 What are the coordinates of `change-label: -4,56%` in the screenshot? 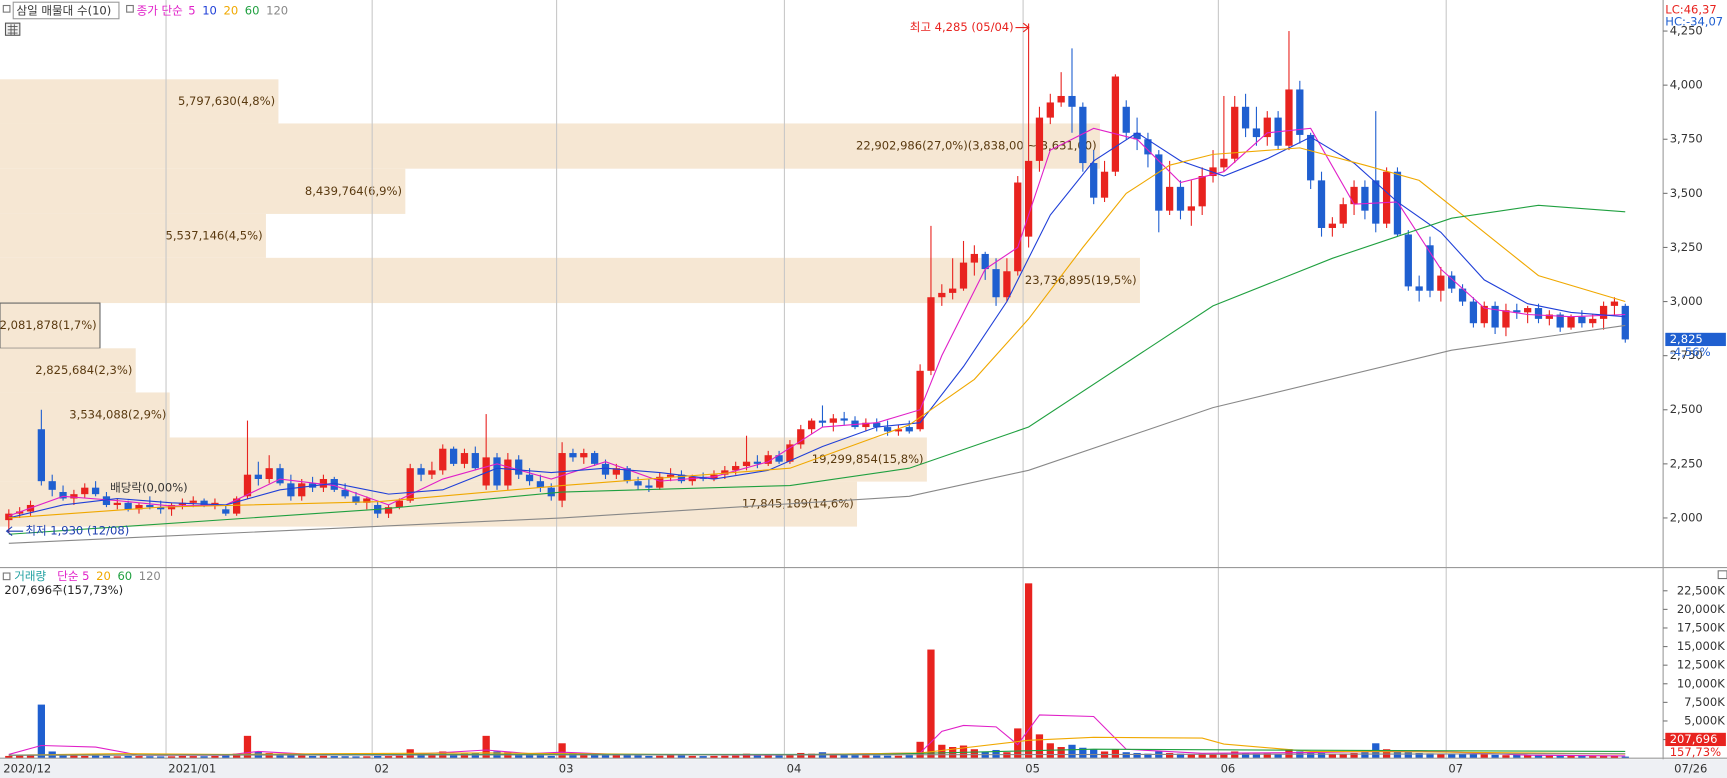 It's located at (1690, 352).